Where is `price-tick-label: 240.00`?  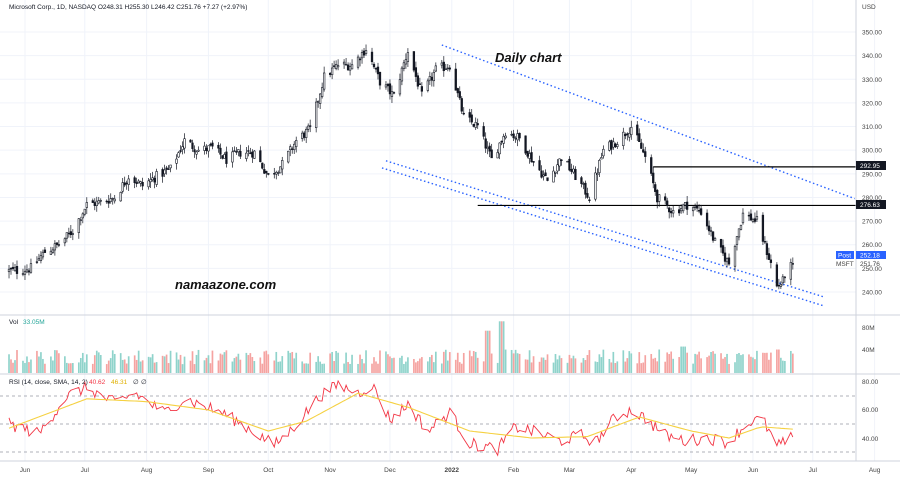
price-tick-label: 240.00 is located at coordinates (872, 293).